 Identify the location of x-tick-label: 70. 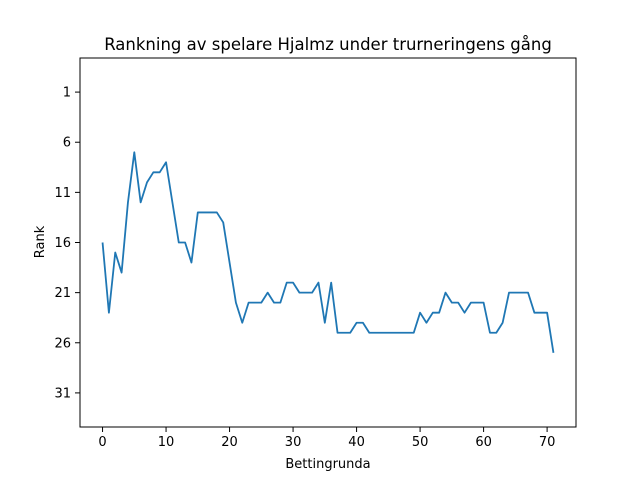
(547, 442).